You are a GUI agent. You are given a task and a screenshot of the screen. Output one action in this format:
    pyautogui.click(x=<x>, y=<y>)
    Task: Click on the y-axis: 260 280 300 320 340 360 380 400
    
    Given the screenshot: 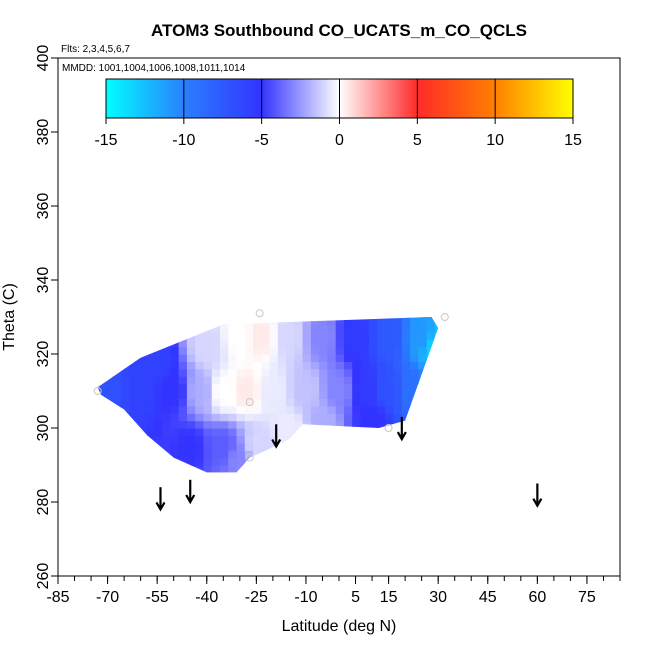 What is the action you would take?
    pyautogui.click(x=46, y=317)
    